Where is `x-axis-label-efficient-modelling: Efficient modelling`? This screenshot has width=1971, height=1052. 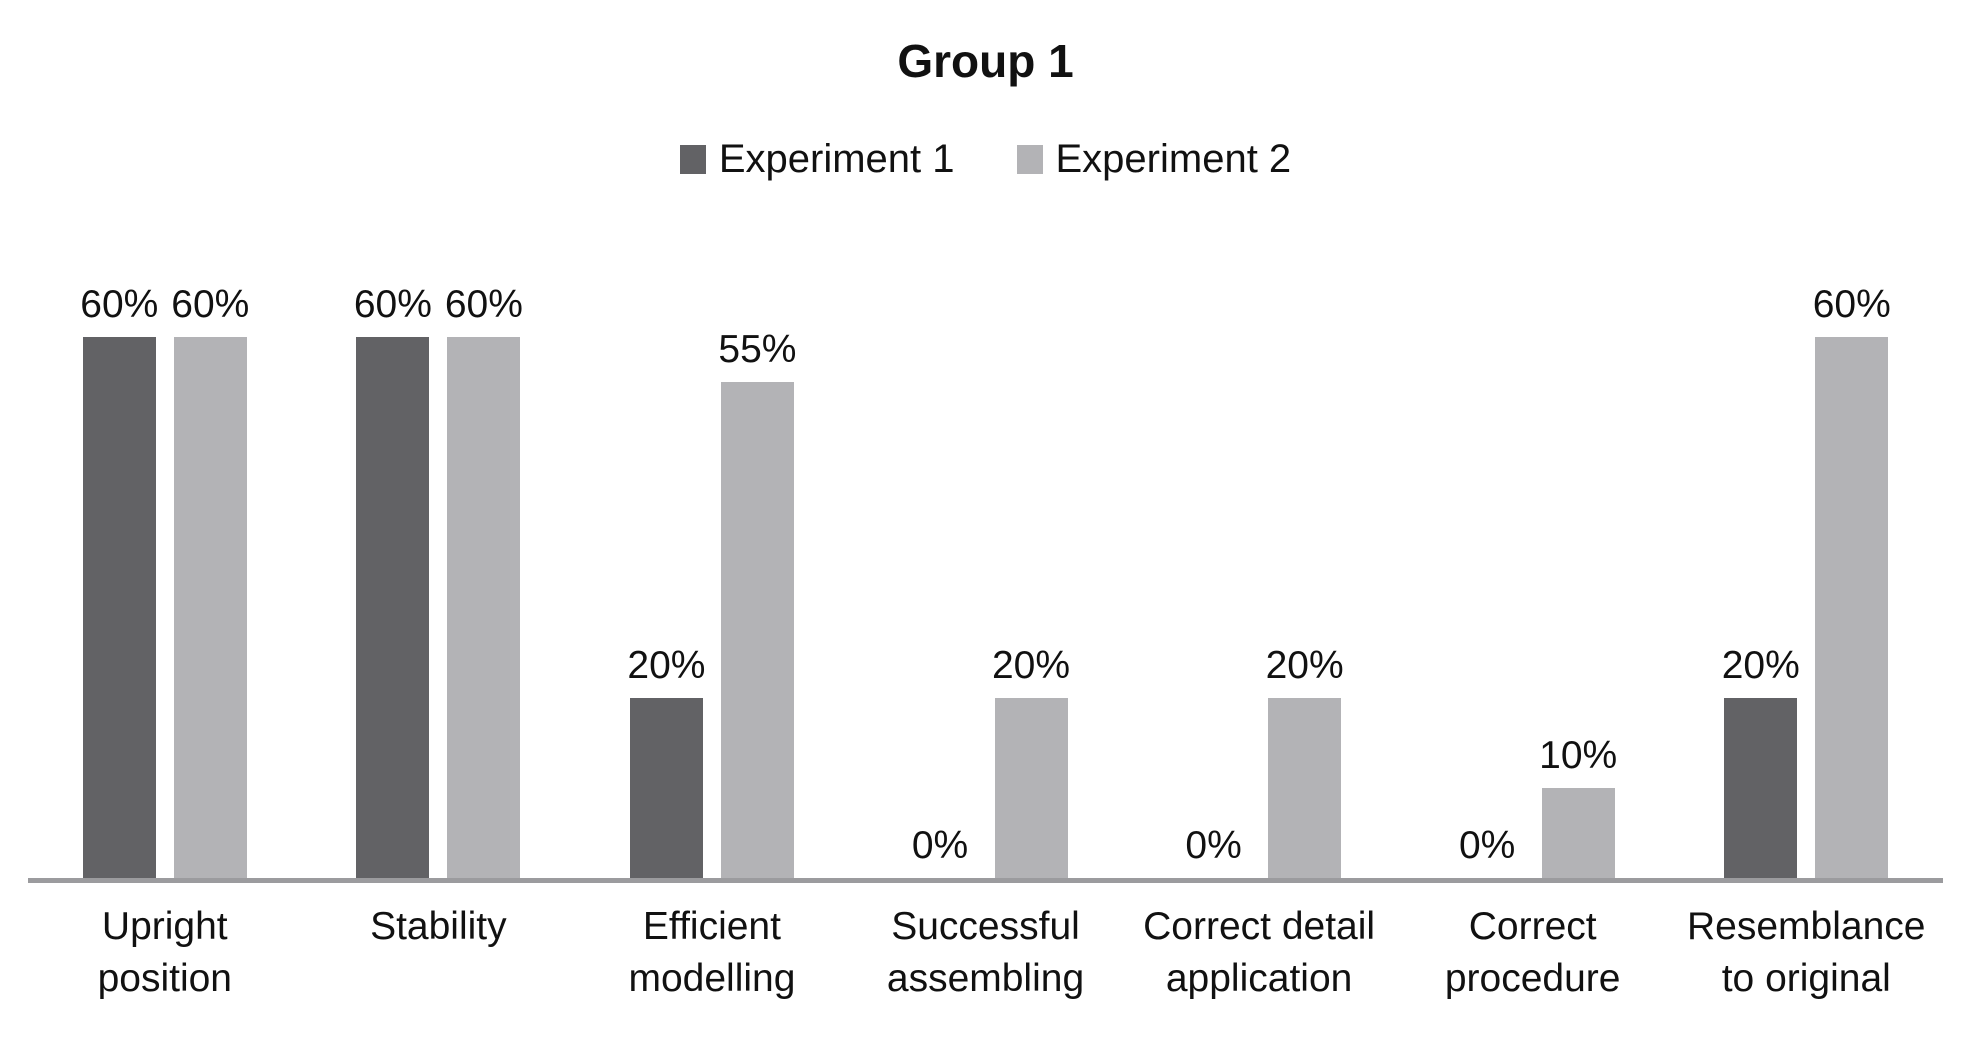
x-axis-label-efficient-modelling: Efficient modelling is located at coordinates (712, 952).